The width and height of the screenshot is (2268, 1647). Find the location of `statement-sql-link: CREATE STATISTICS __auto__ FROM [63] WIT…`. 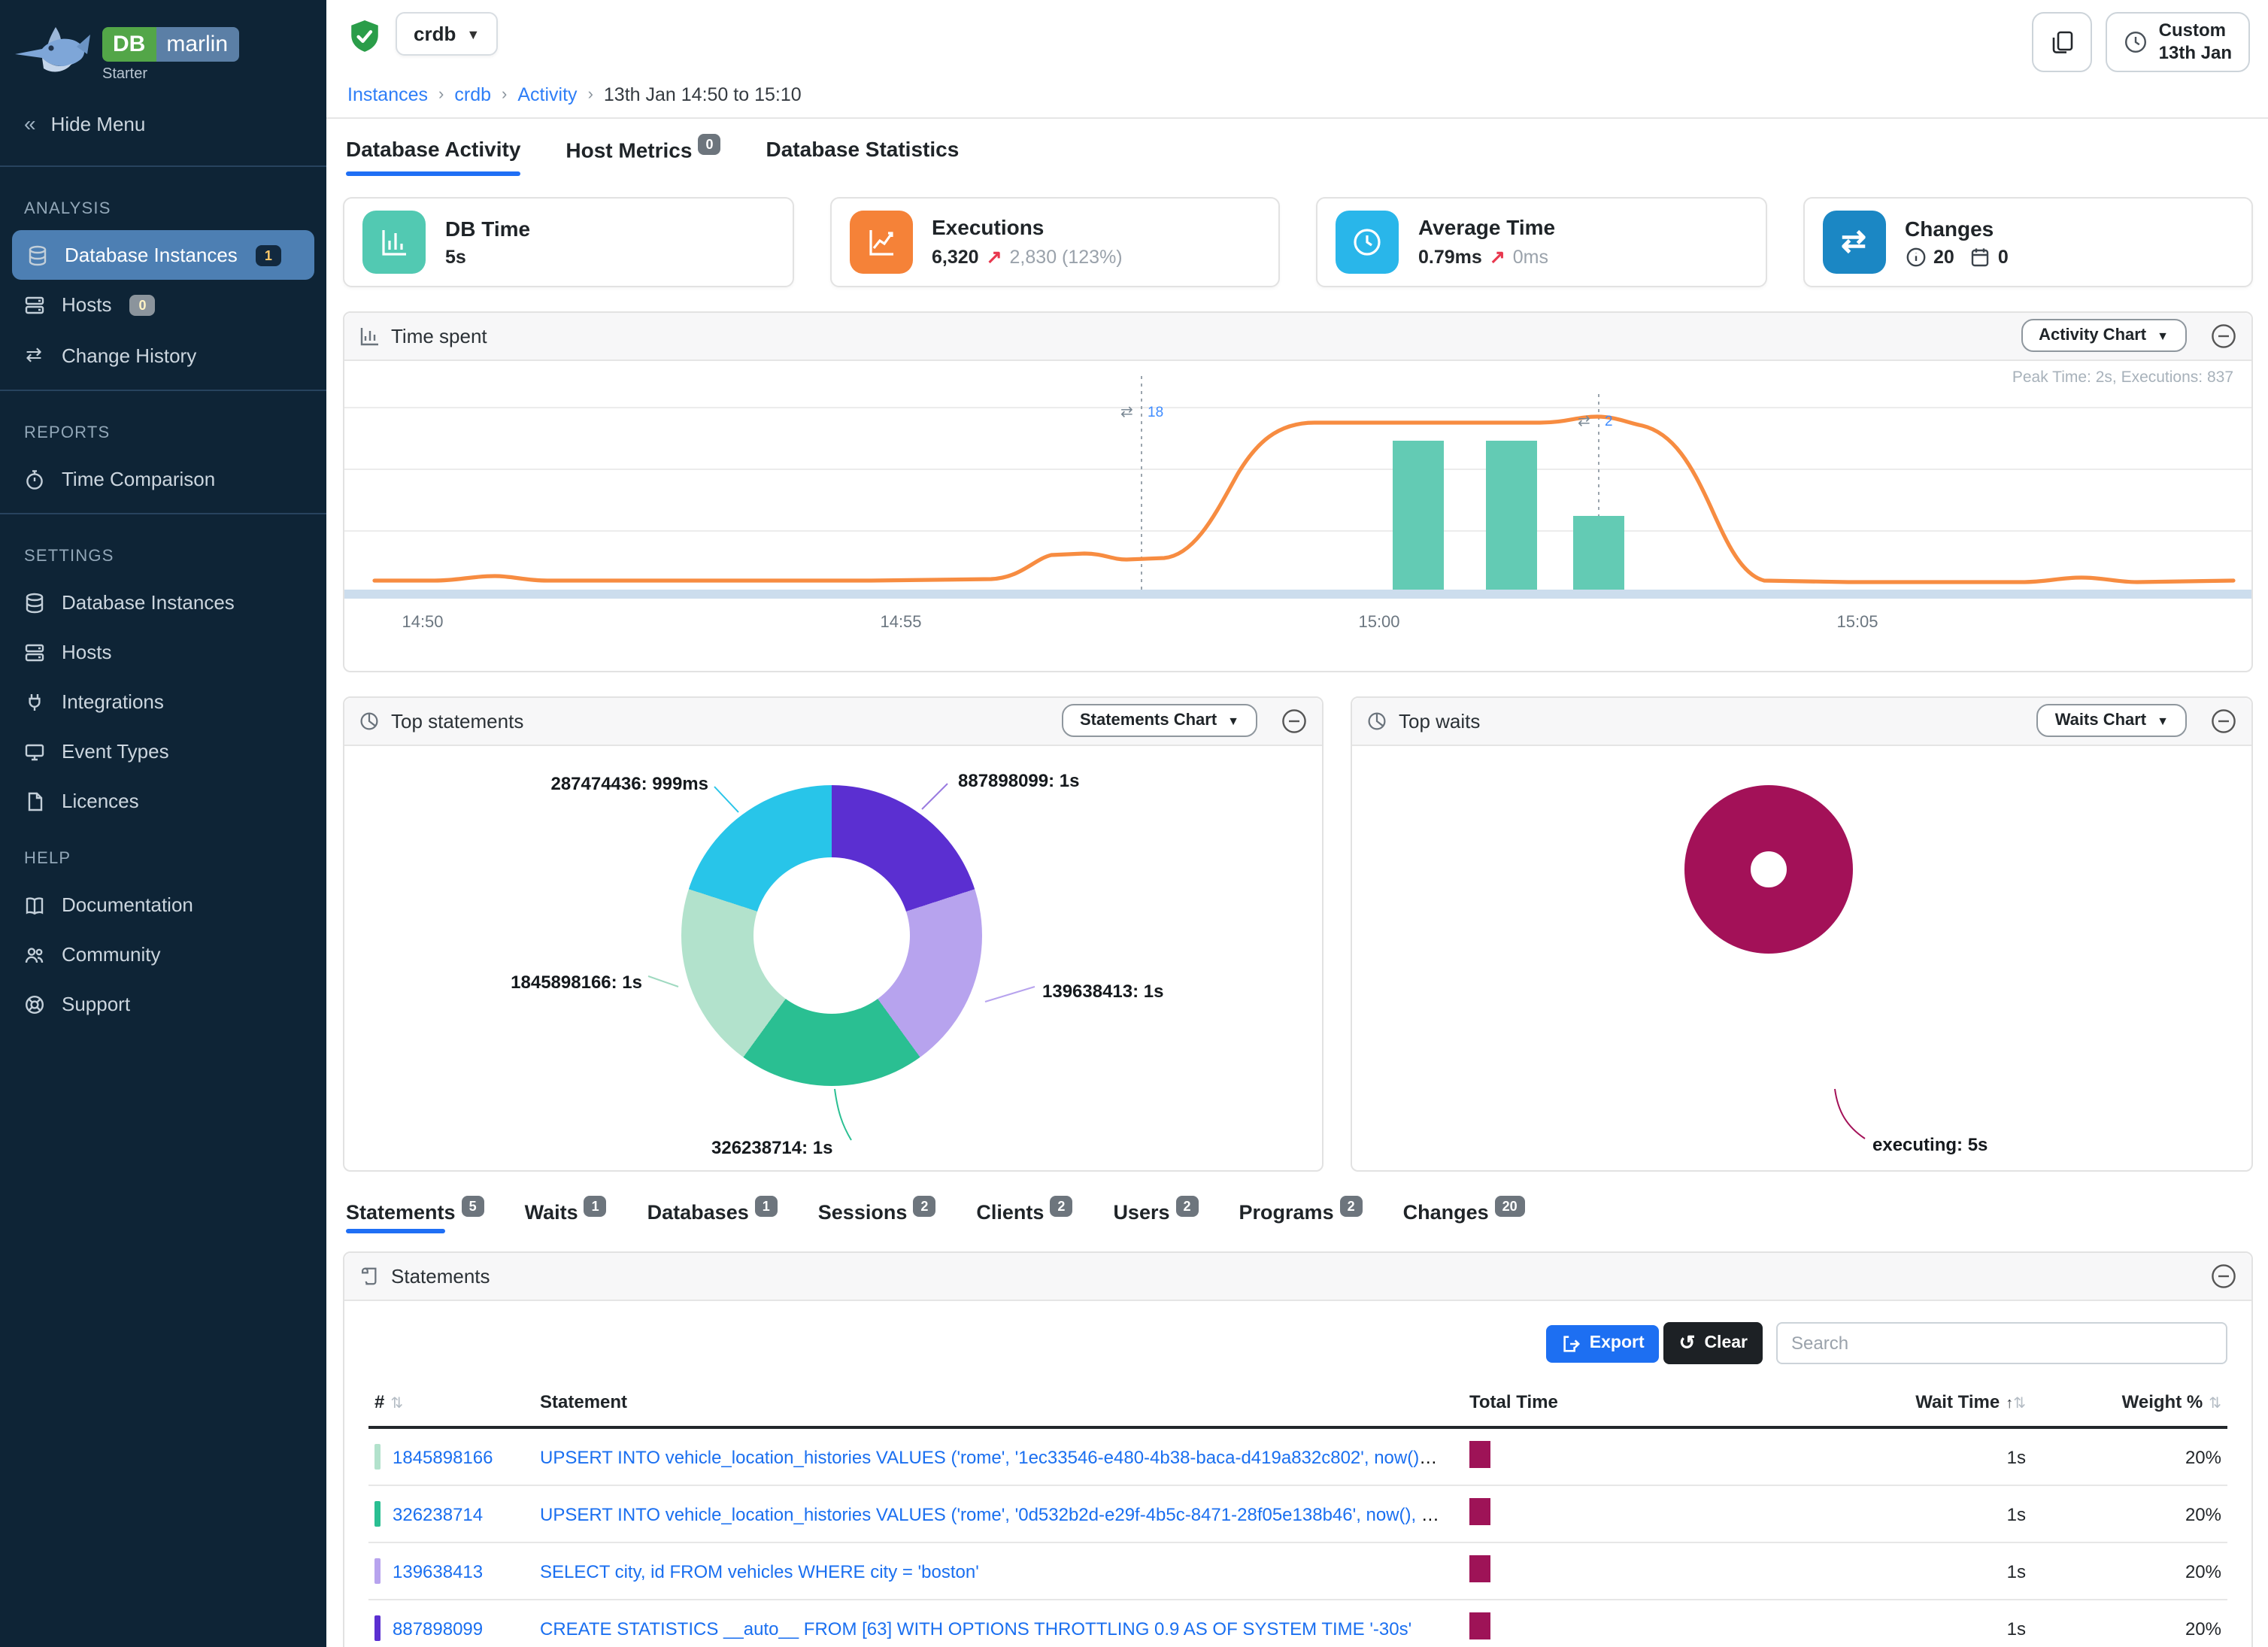

statement-sql-link: CREATE STATISTICS __auto__ FROM [63] WIT… is located at coordinates (976, 1628).